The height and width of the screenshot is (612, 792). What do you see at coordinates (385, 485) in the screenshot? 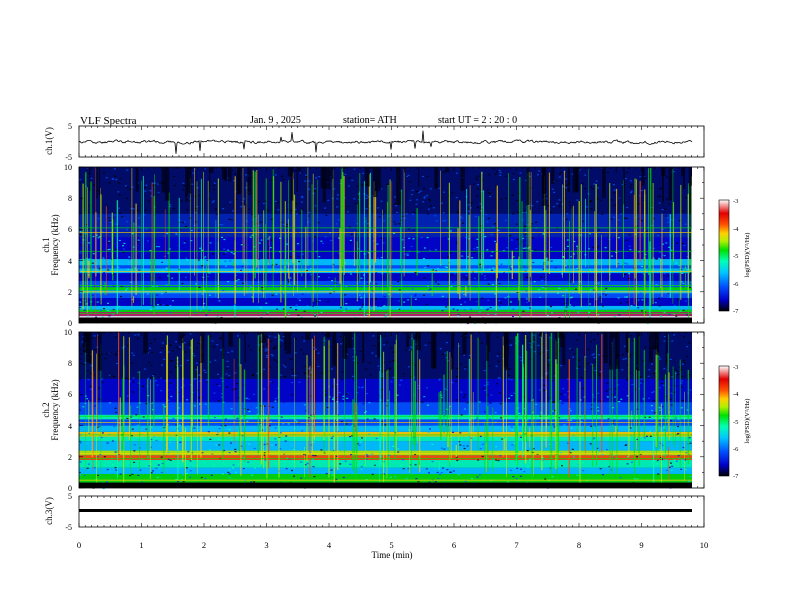
I see `spec2-base` at bounding box center [385, 485].